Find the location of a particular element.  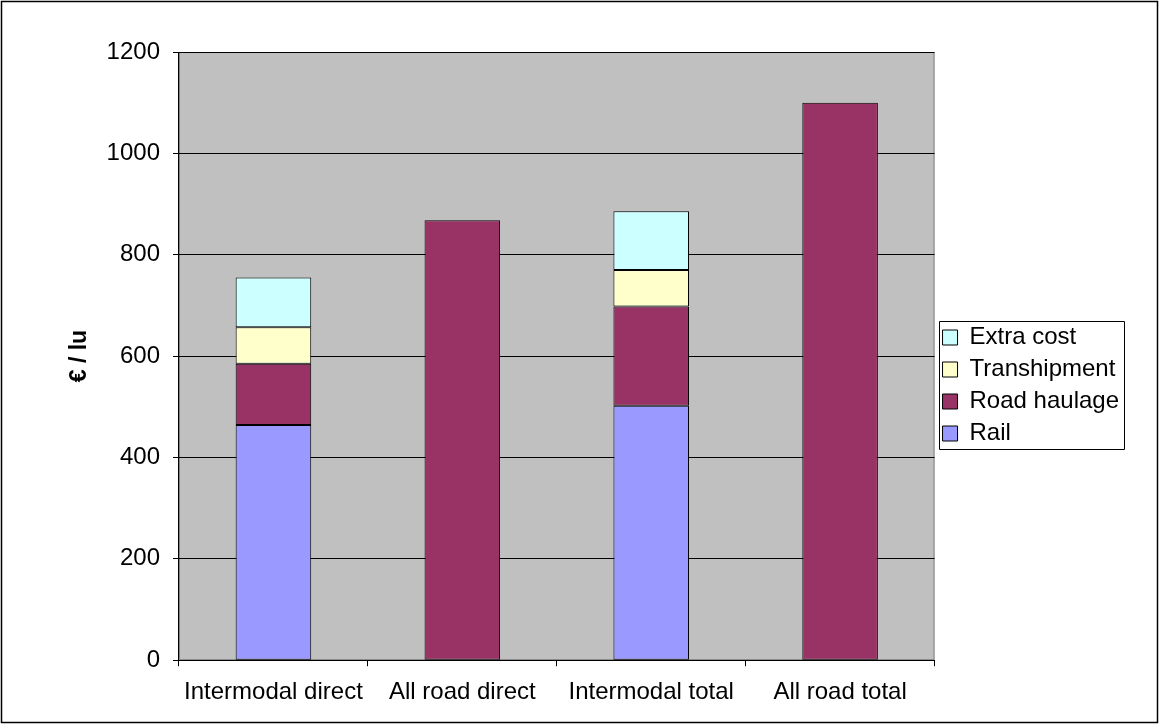

y-tick-label: 400 is located at coordinates (139, 456).